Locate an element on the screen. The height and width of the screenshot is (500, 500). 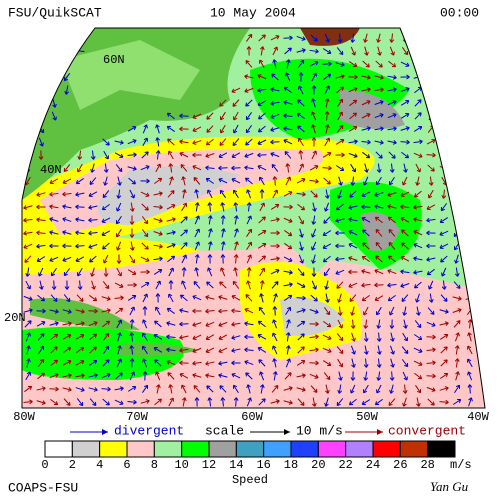
colorbar-tick-label: 26 is located at coordinates (400, 465).